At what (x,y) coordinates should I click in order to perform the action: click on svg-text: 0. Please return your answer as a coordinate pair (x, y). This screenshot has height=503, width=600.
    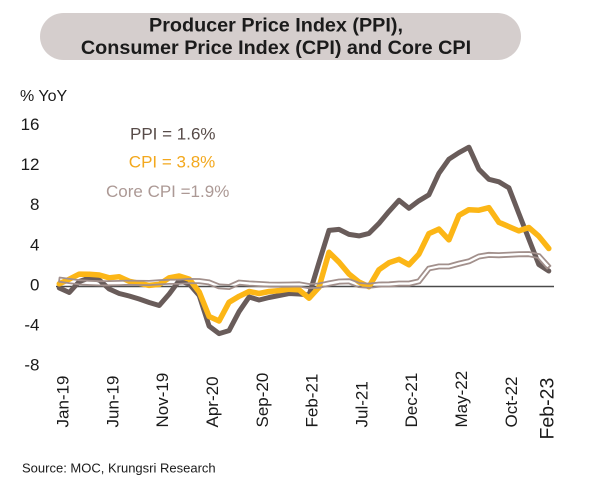
    Looking at the image, I should click on (34, 284).